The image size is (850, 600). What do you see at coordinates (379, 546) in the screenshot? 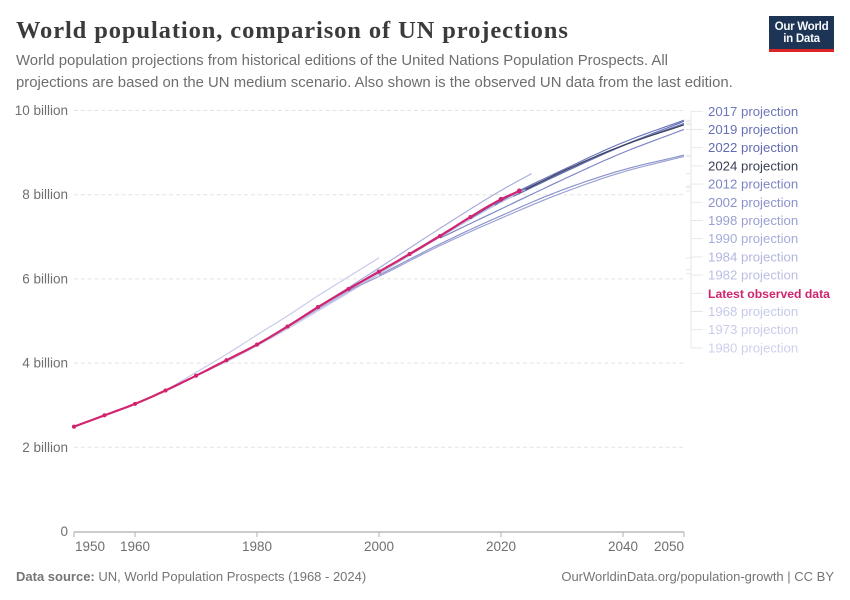
I see `svg-text: 2000` at bounding box center [379, 546].